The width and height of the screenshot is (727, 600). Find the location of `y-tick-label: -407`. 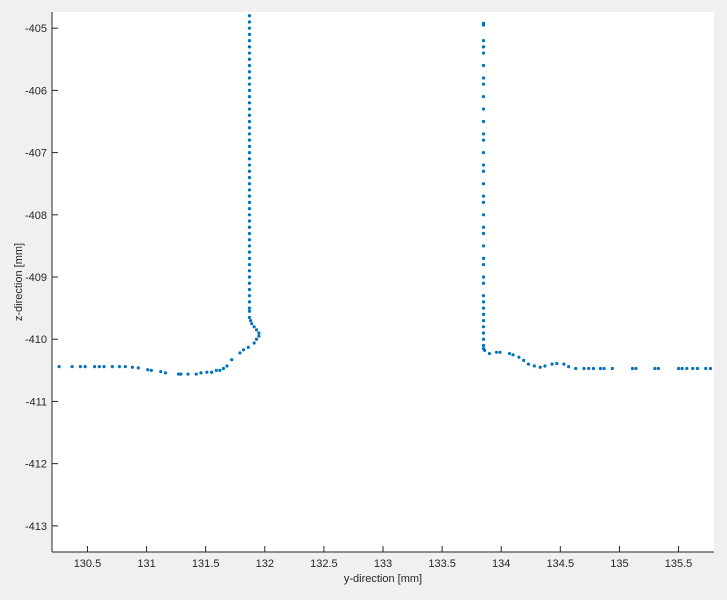

y-tick-label: -407 is located at coordinates (36, 154).